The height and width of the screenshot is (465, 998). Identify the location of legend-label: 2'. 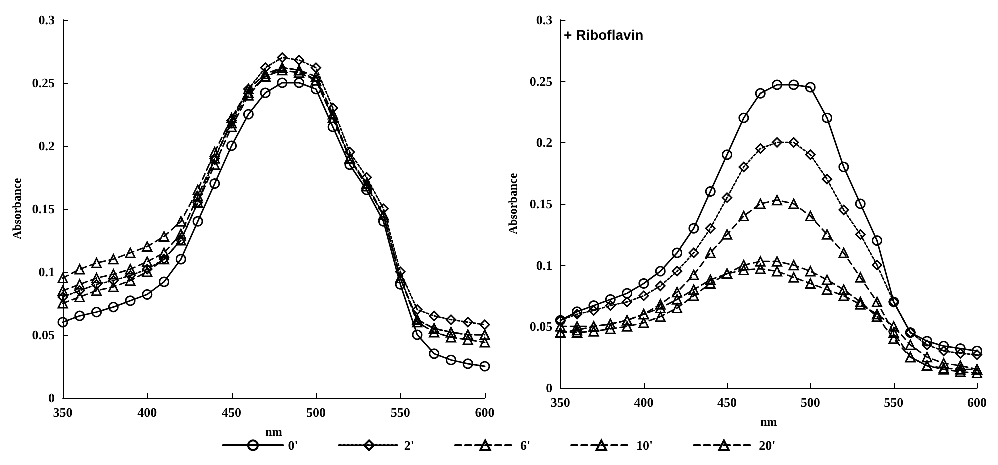
(409, 445).